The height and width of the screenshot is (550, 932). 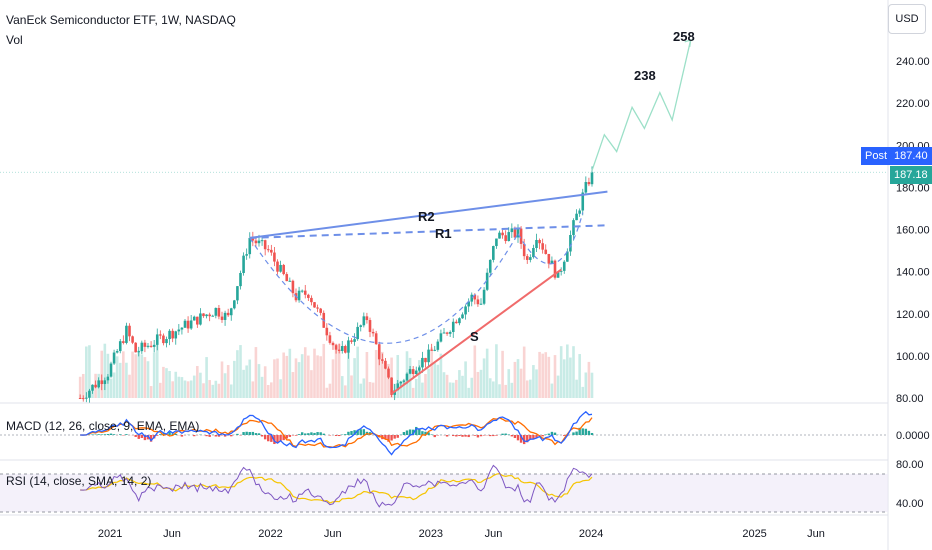 I want to click on chart-title: VanEck Semiconductor ETF, 1W, NASDAQ, so click(x=121, y=20).